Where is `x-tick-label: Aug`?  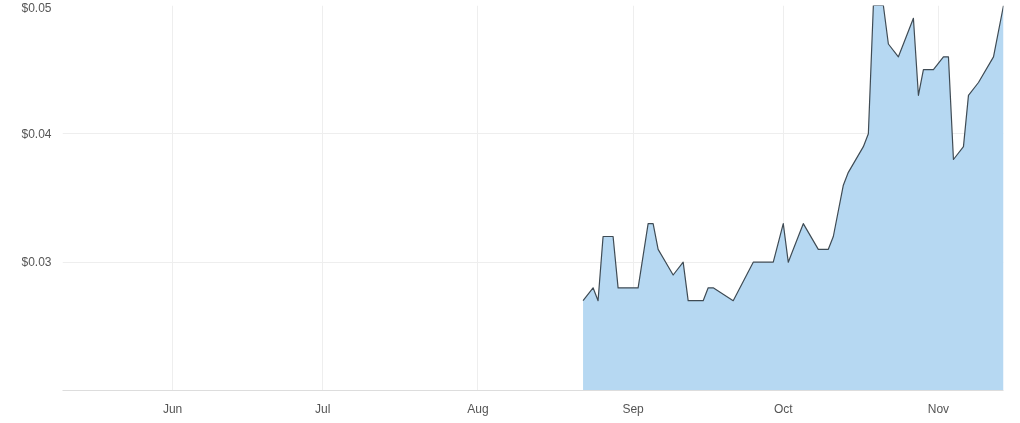 x-tick-label: Aug is located at coordinates (478, 408).